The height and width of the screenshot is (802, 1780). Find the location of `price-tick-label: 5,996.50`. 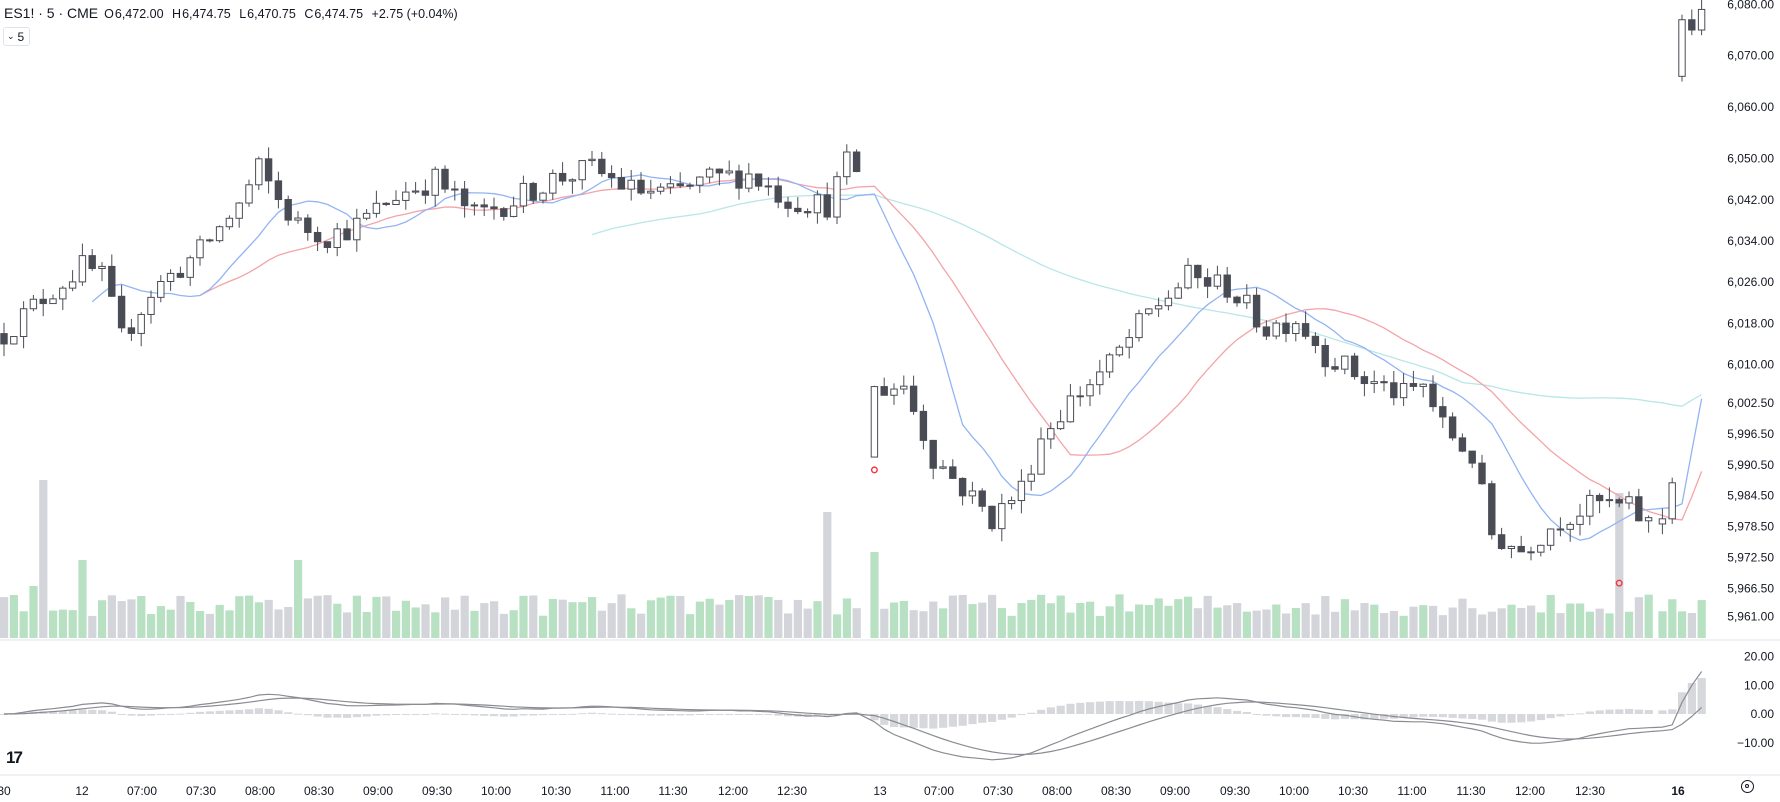

price-tick-label: 5,996.50 is located at coordinates (1750, 434).